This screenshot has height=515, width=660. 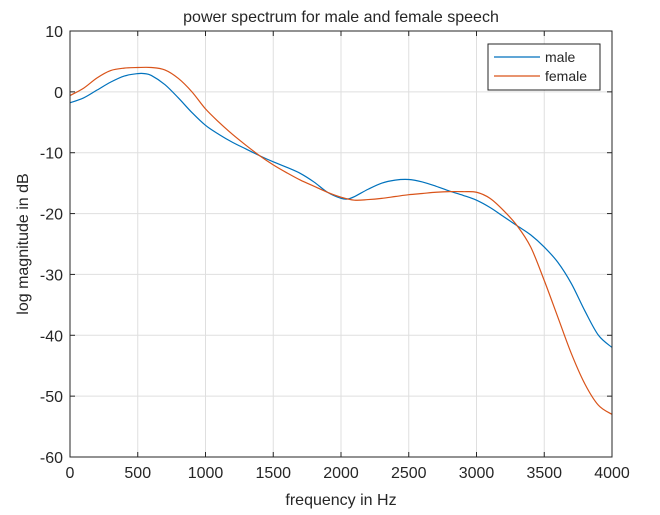 What do you see at coordinates (544, 473) in the screenshot?
I see `x-tick-label: 3500` at bounding box center [544, 473].